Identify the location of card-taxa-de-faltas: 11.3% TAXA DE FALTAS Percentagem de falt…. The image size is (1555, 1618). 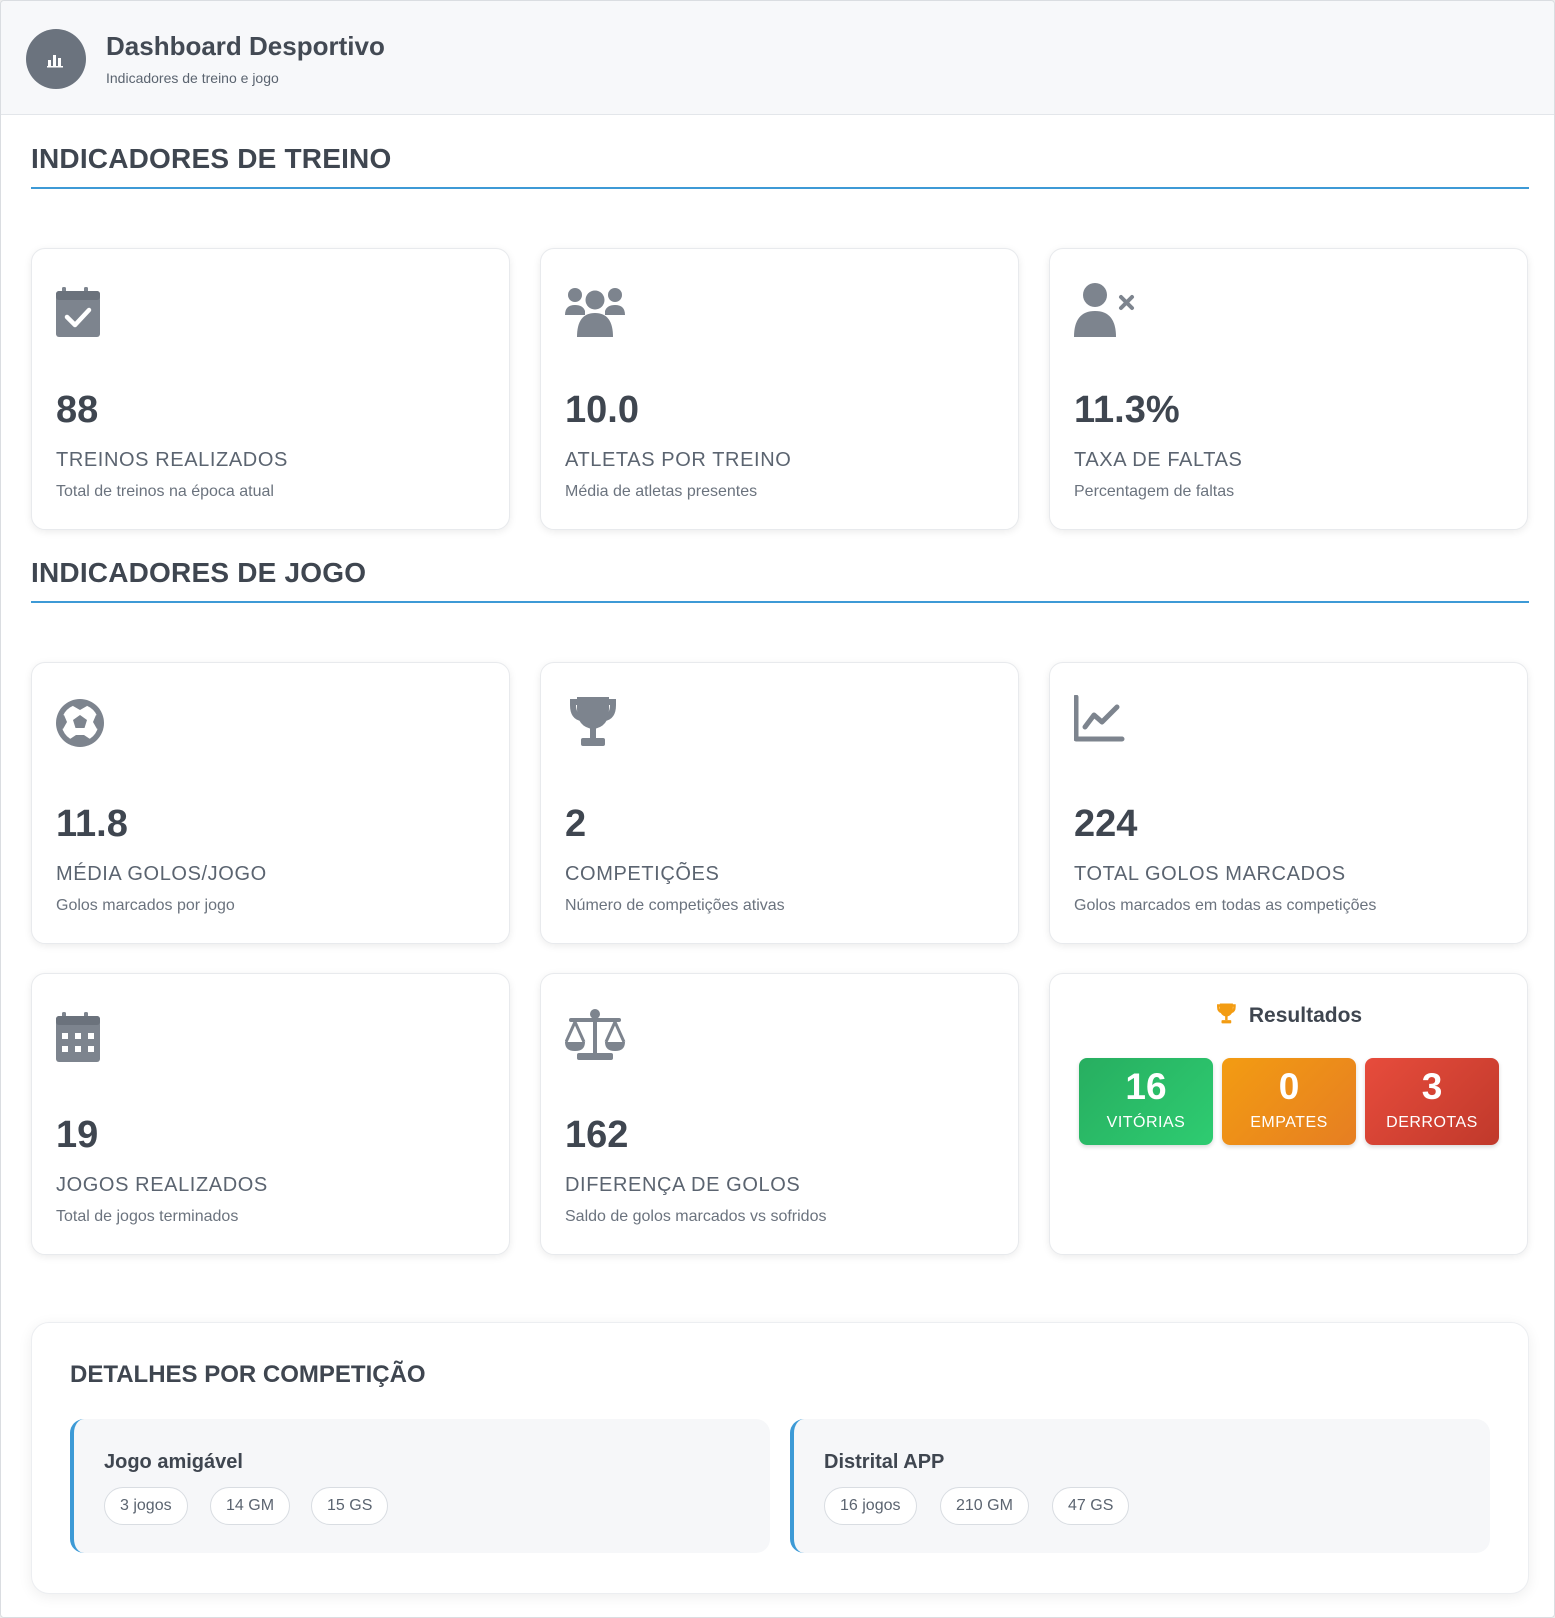
(1288, 389).